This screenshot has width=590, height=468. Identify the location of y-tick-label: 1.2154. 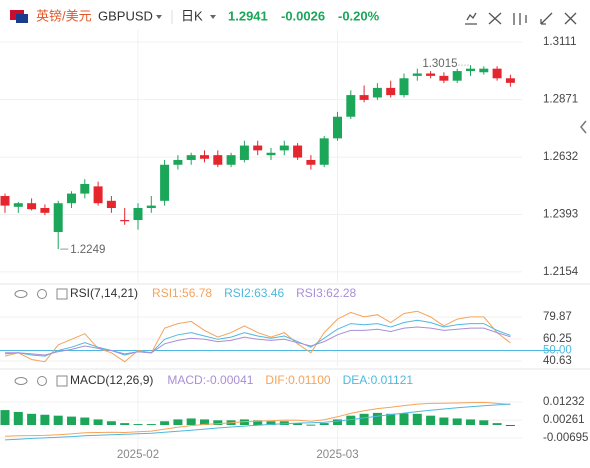
(561, 272).